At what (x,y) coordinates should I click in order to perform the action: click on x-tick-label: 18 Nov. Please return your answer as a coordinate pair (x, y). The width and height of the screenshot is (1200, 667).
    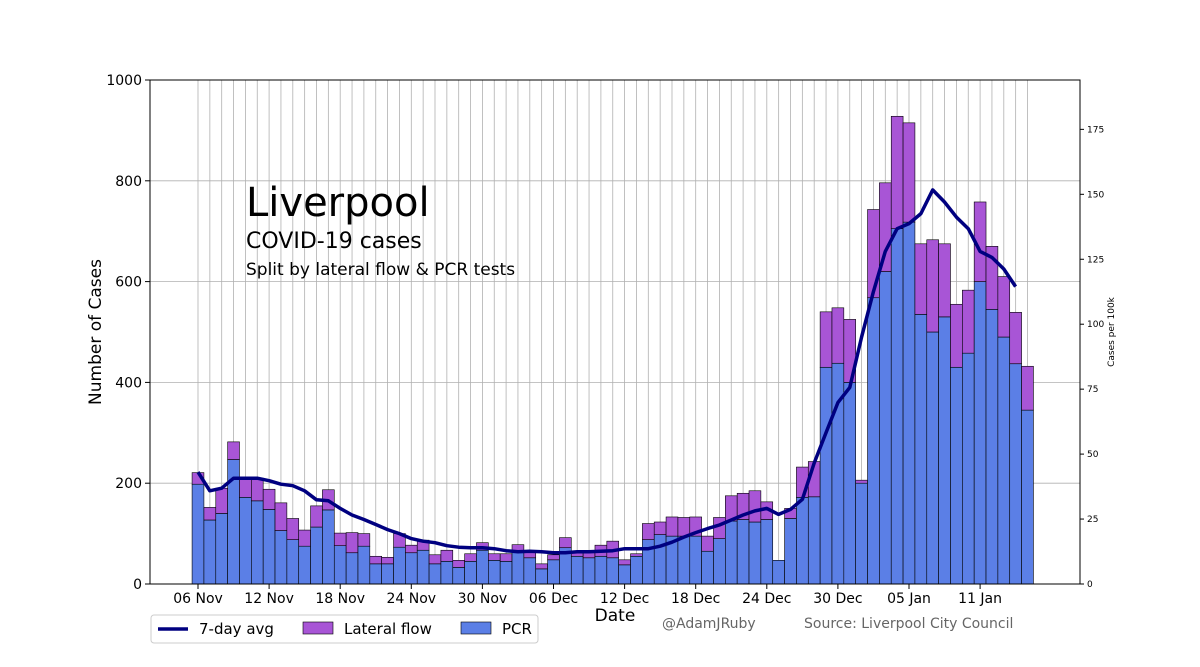
    Looking at the image, I should click on (340, 599).